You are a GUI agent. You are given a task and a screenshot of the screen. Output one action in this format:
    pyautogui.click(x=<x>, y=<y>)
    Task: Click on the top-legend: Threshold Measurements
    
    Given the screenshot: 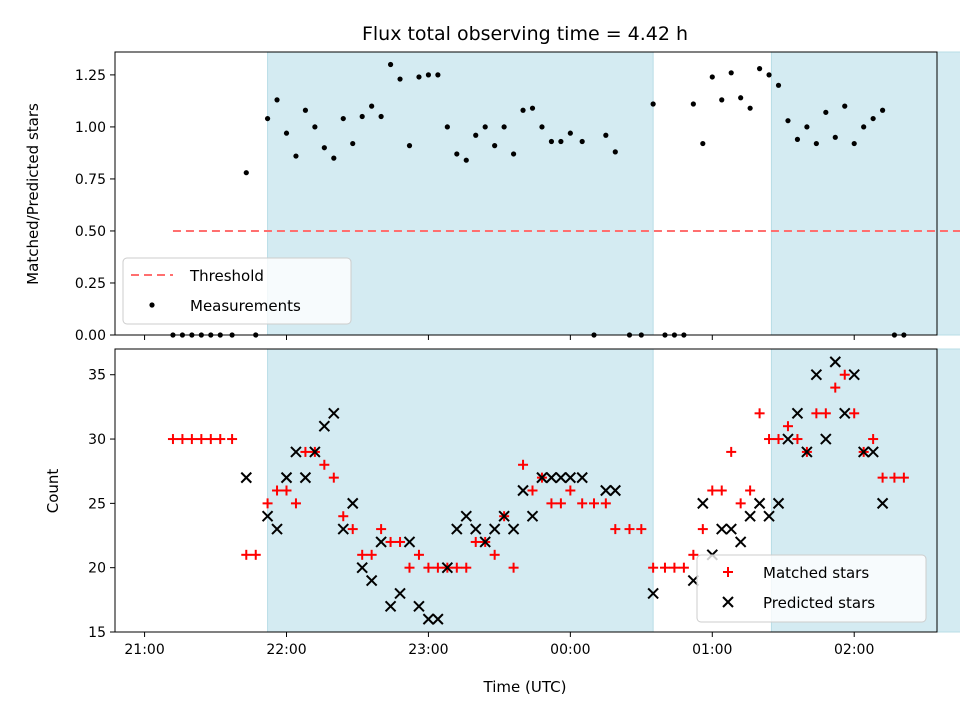 What is the action you would take?
    pyautogui.click(x=237, y=291)
    